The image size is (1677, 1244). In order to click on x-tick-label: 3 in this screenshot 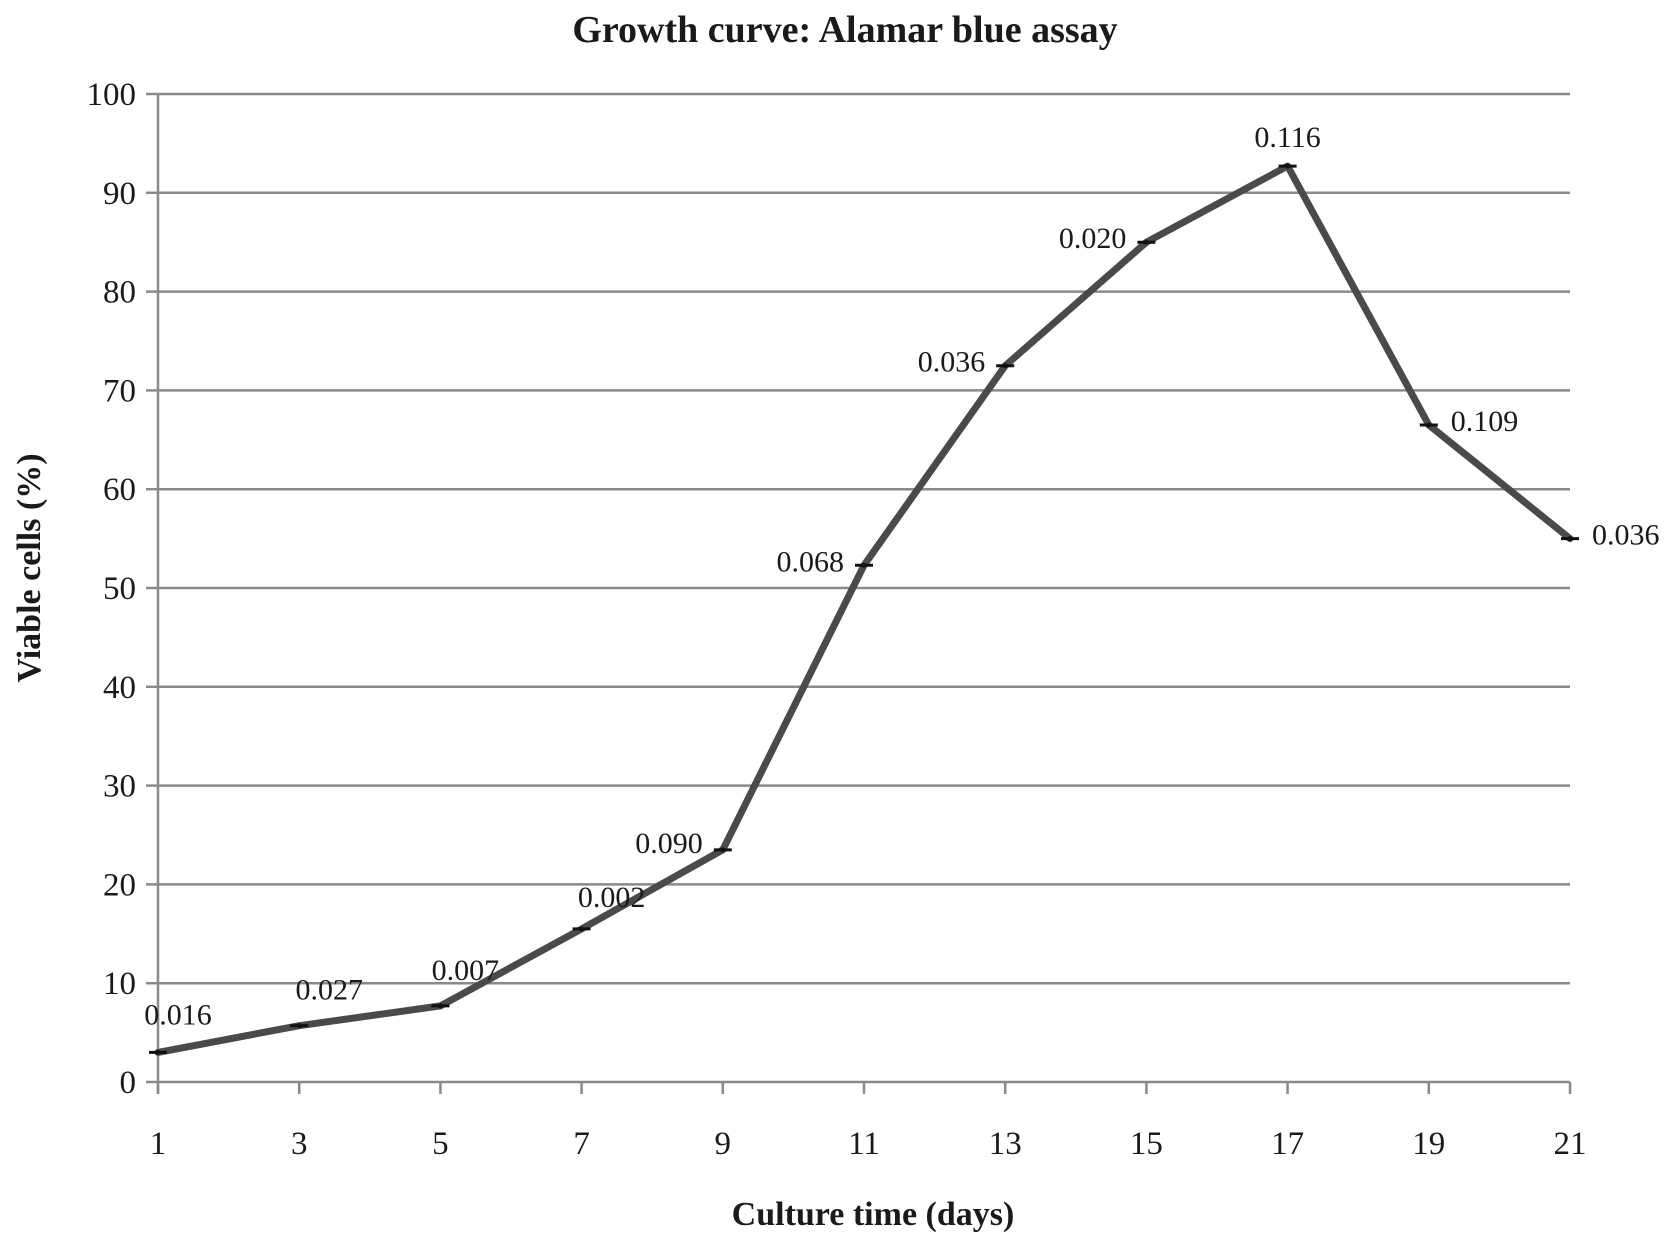, I will do `click(299, 1144)`.